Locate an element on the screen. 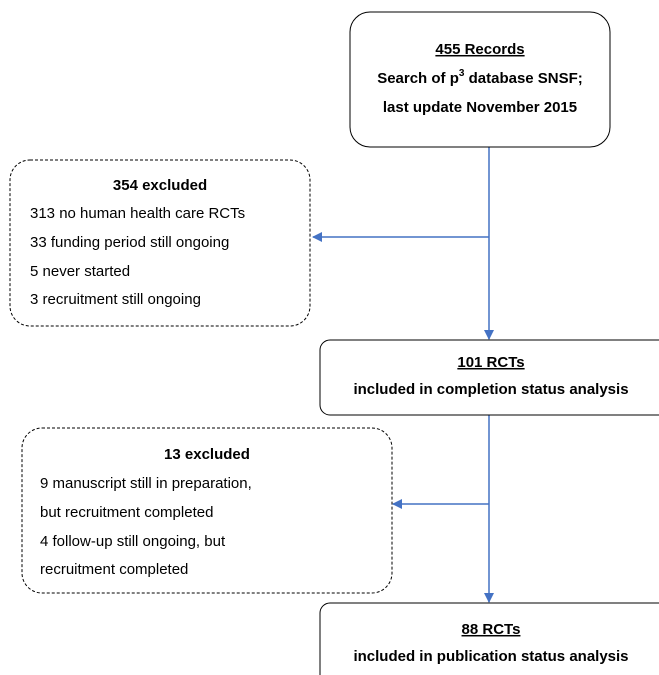 Image resolution: width=659 pixels, height=675 pixels. text-part: Search of p is located at coordinates (418, 78).